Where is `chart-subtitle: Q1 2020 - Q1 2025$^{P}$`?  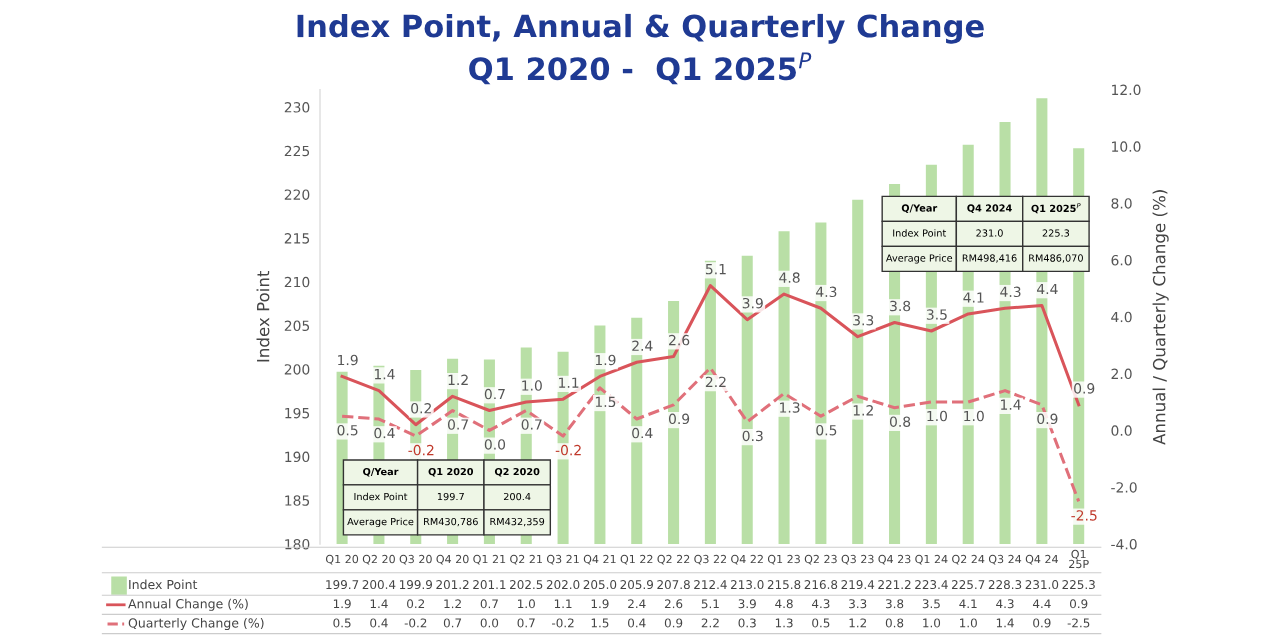 chart-subtitle: Q1 2020 - Q1 2025$^{P}$ is located at coordinates (640, 68).